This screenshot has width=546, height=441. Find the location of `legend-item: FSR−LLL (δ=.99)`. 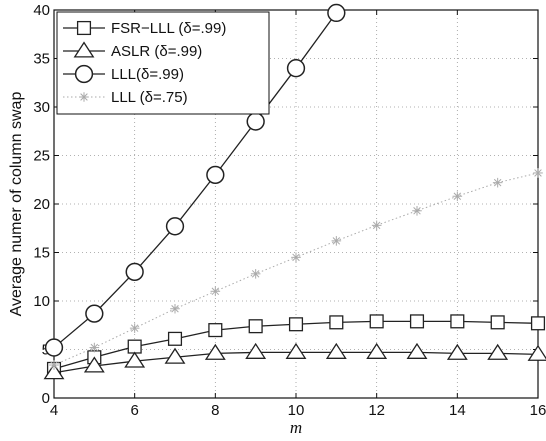

legend-item: FSR−LLL (δ=.99) is located at coordinates (144, 28).